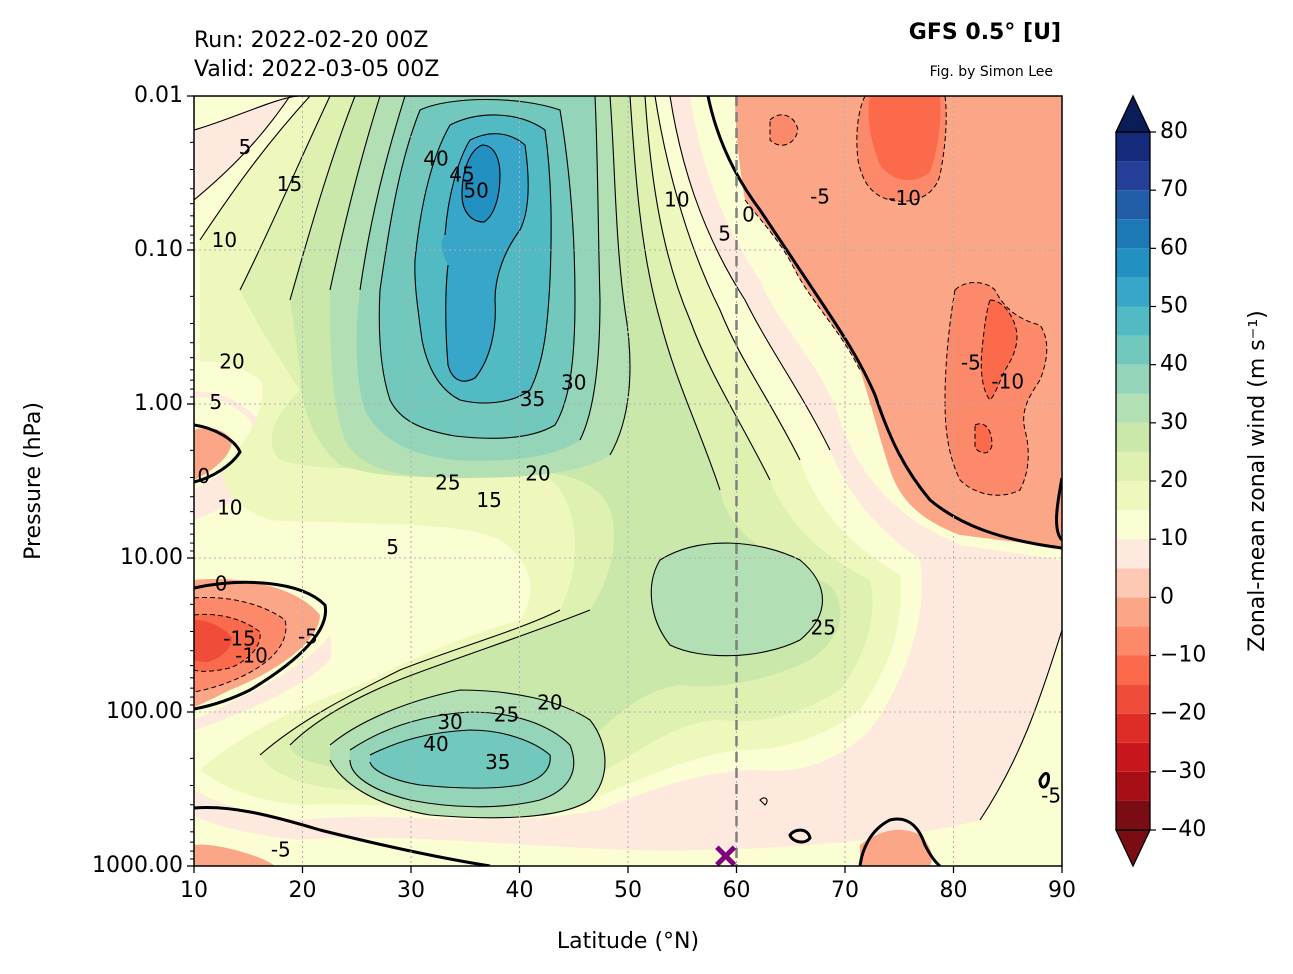 The width and height of the screenshot is (1293, 974). What do you see at coordinates (991, 72) in the screenshot?
I see `credit-label: Fig. by Simon Lee` at bounding box center [991, 72].